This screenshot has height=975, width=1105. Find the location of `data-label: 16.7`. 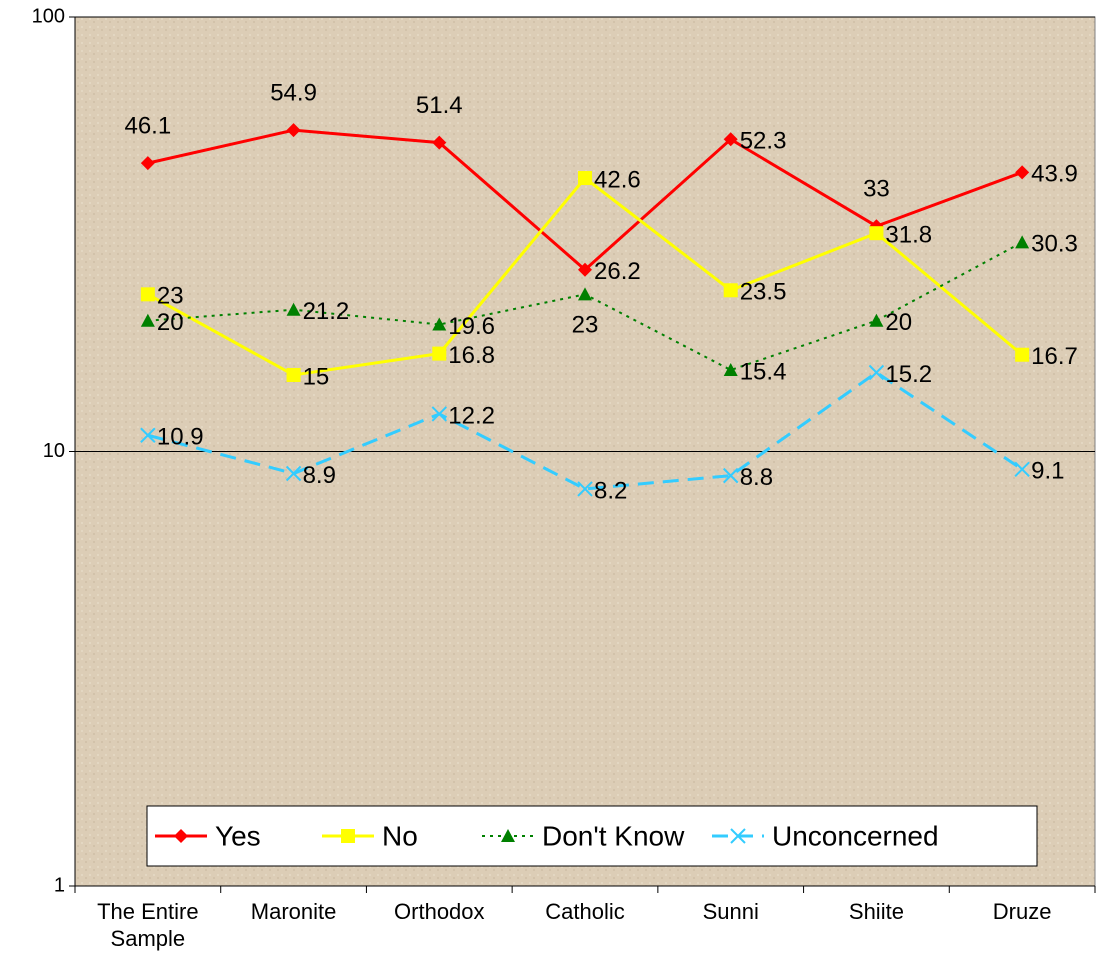

data-label: 16.7 is located at coordinates (1054, 356).